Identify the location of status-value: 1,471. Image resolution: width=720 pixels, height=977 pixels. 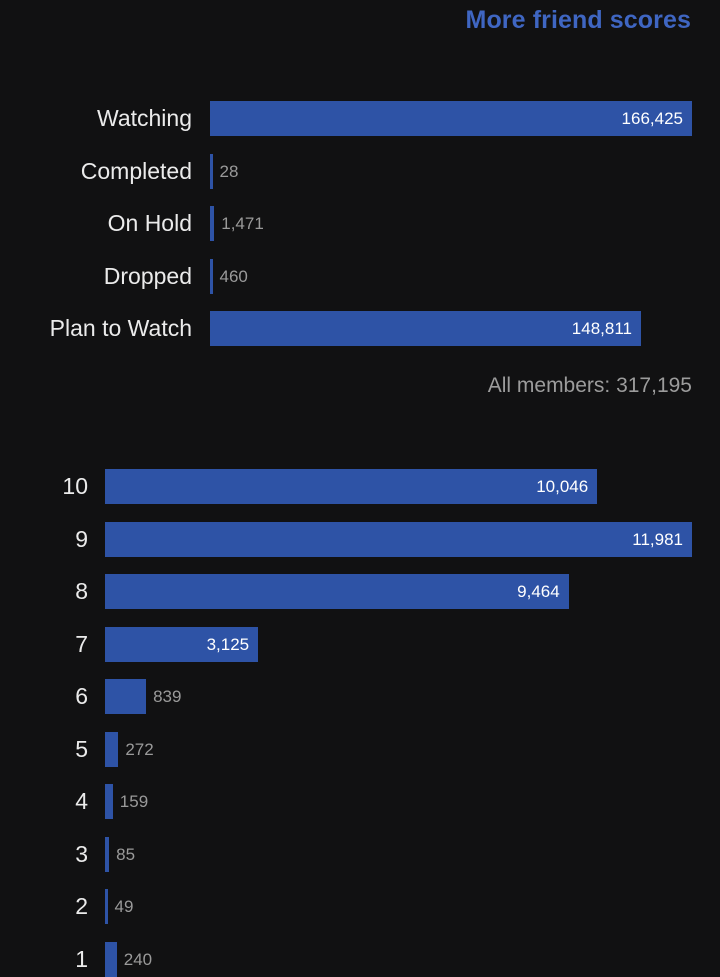
(242, 223).